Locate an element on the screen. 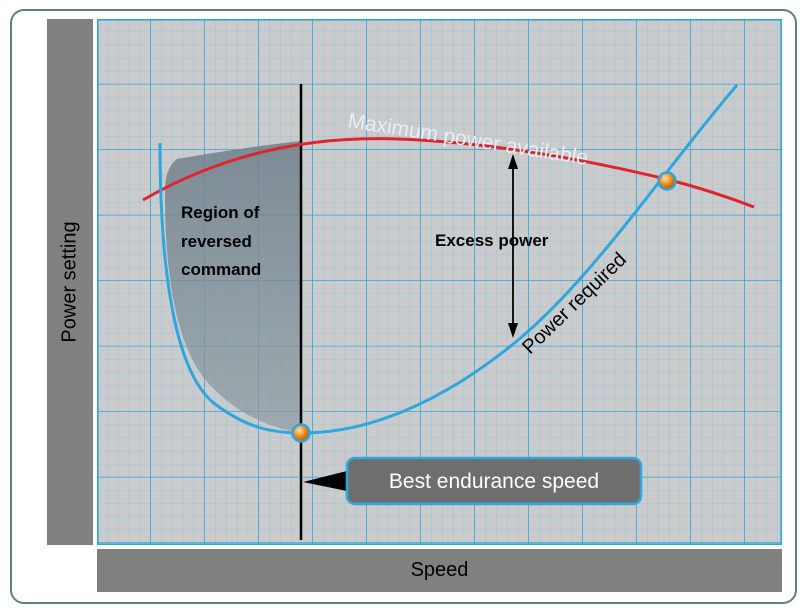 Image resolution: width=810 pixels, height=615 pixels. region-label-line3: command is located at coordinates (221, 269).